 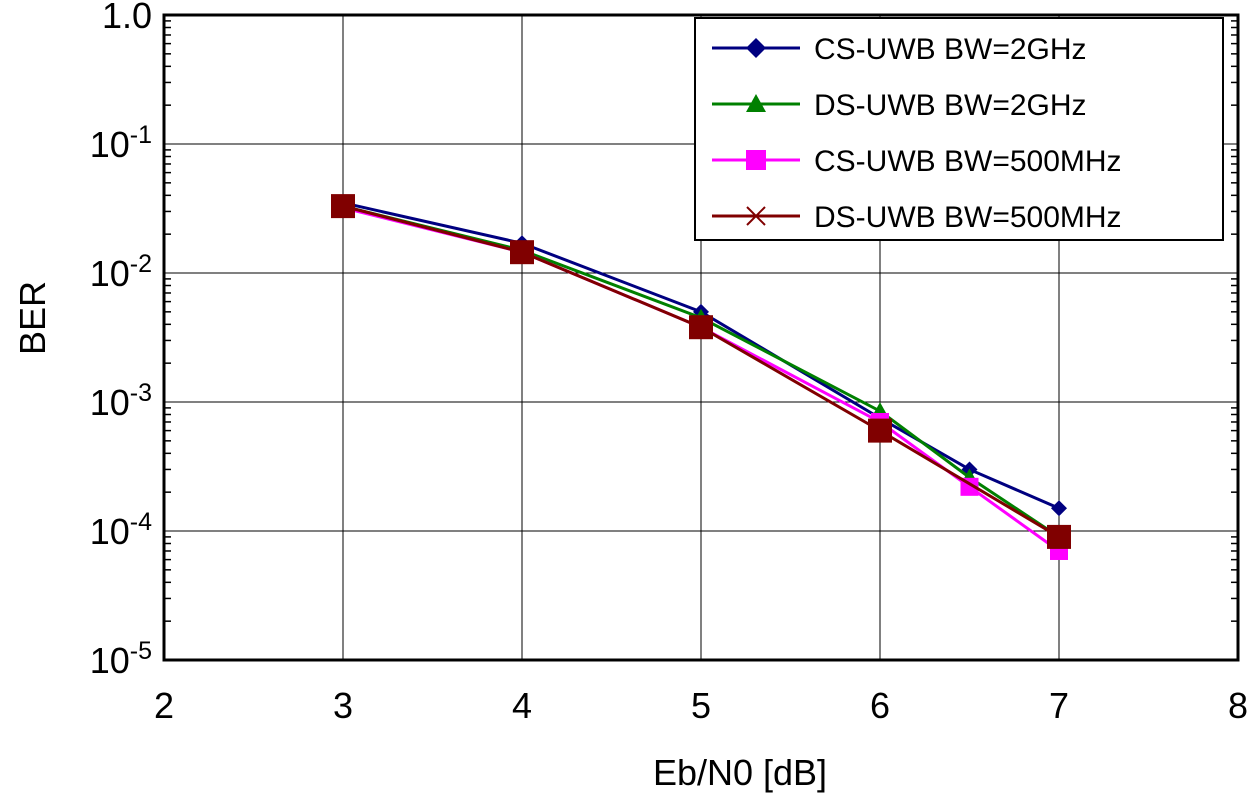 I want to click on legend-item: DS-UWB BW=2GHz, so click(x=899, y=105).